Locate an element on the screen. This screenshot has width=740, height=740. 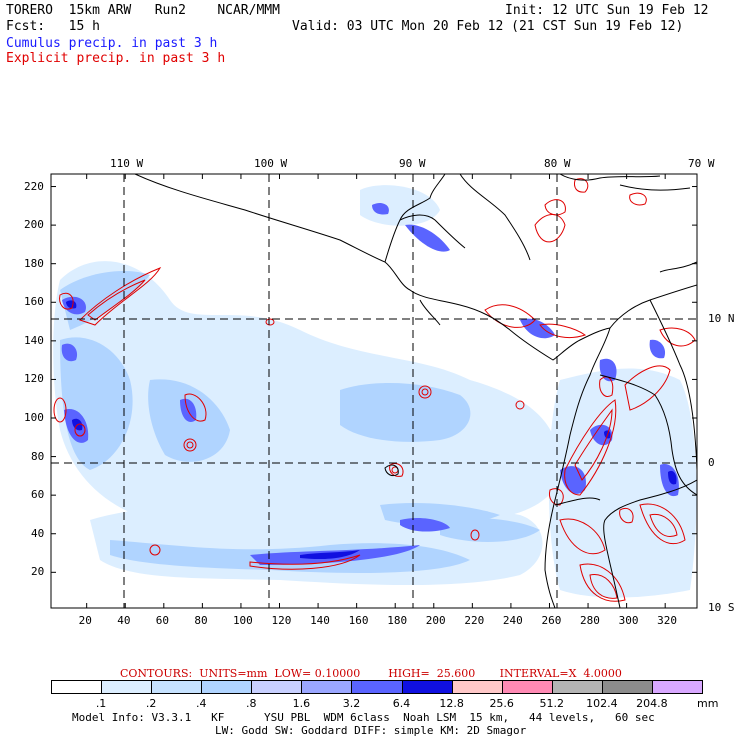
explicit-legend-label: Explicit precip. in past 3 h is located at coordinates (116, 58).